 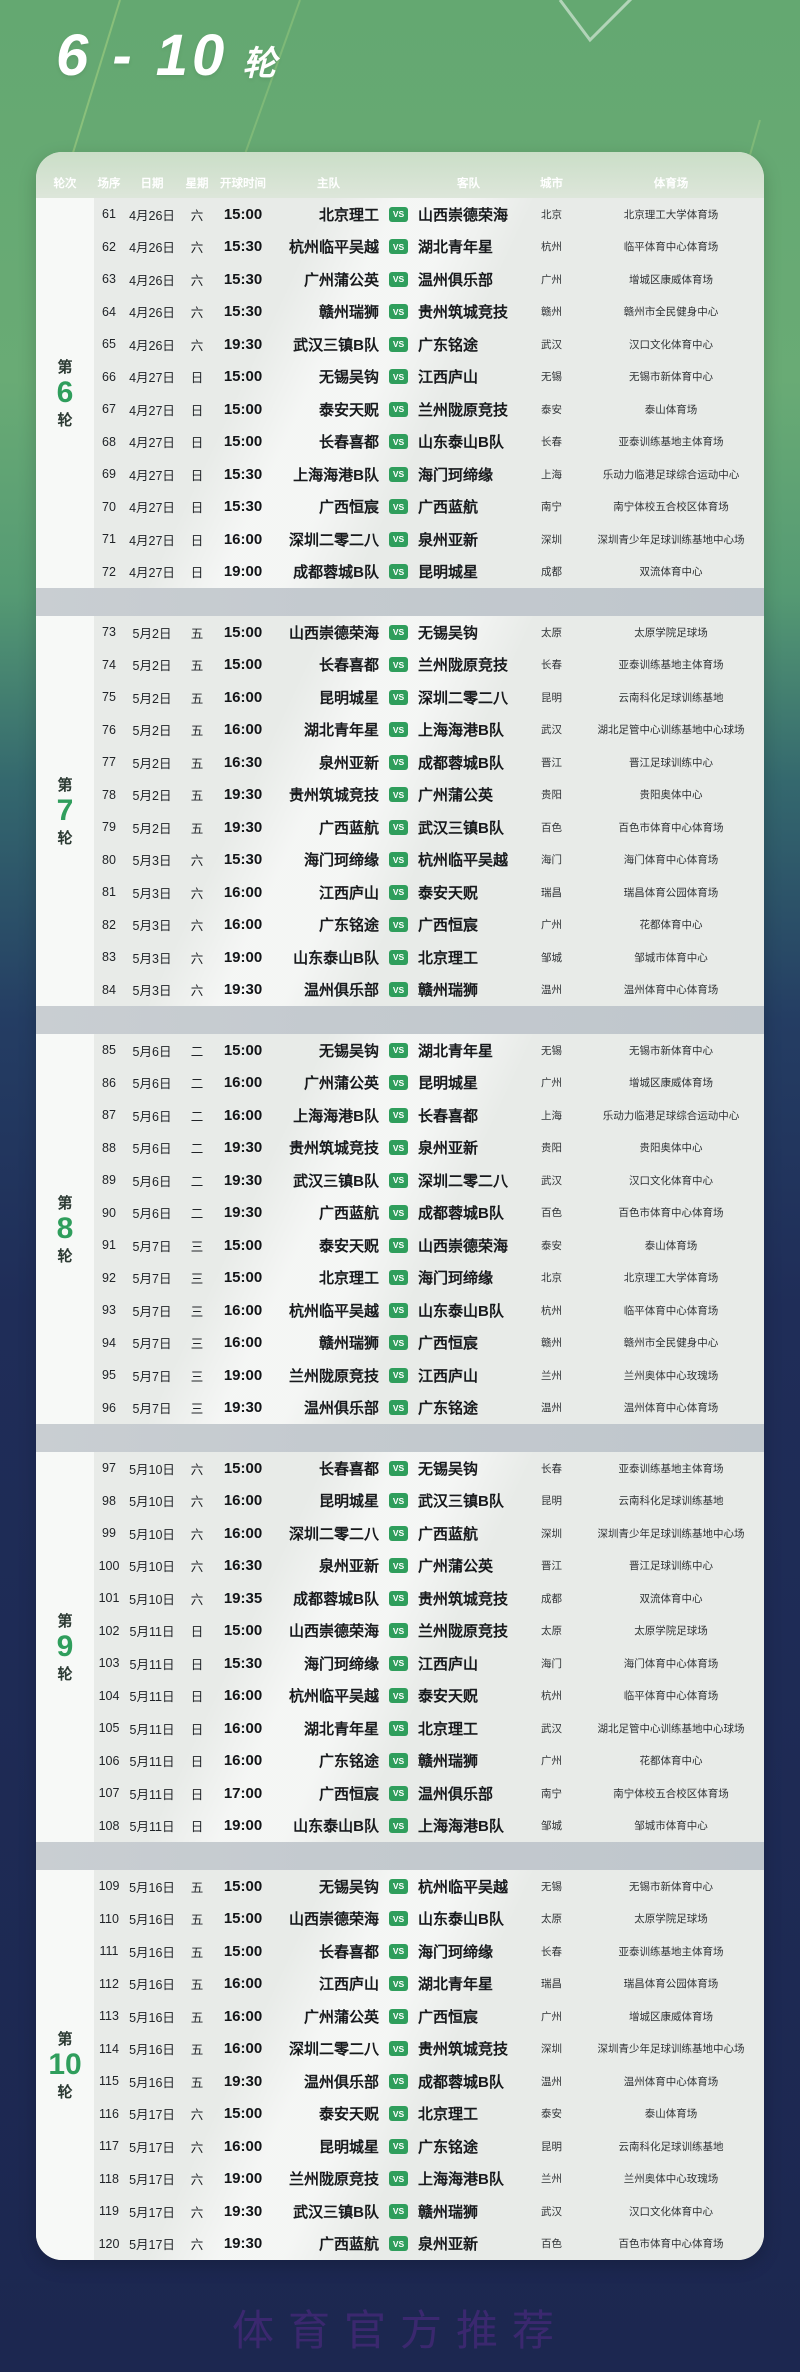 I want to click on match-row-101: 101 5月10日六 19:35 成都蓉城B队 VS 贵州筑城竞技 成都 双流体育中心, so click(x=400, y=1598).